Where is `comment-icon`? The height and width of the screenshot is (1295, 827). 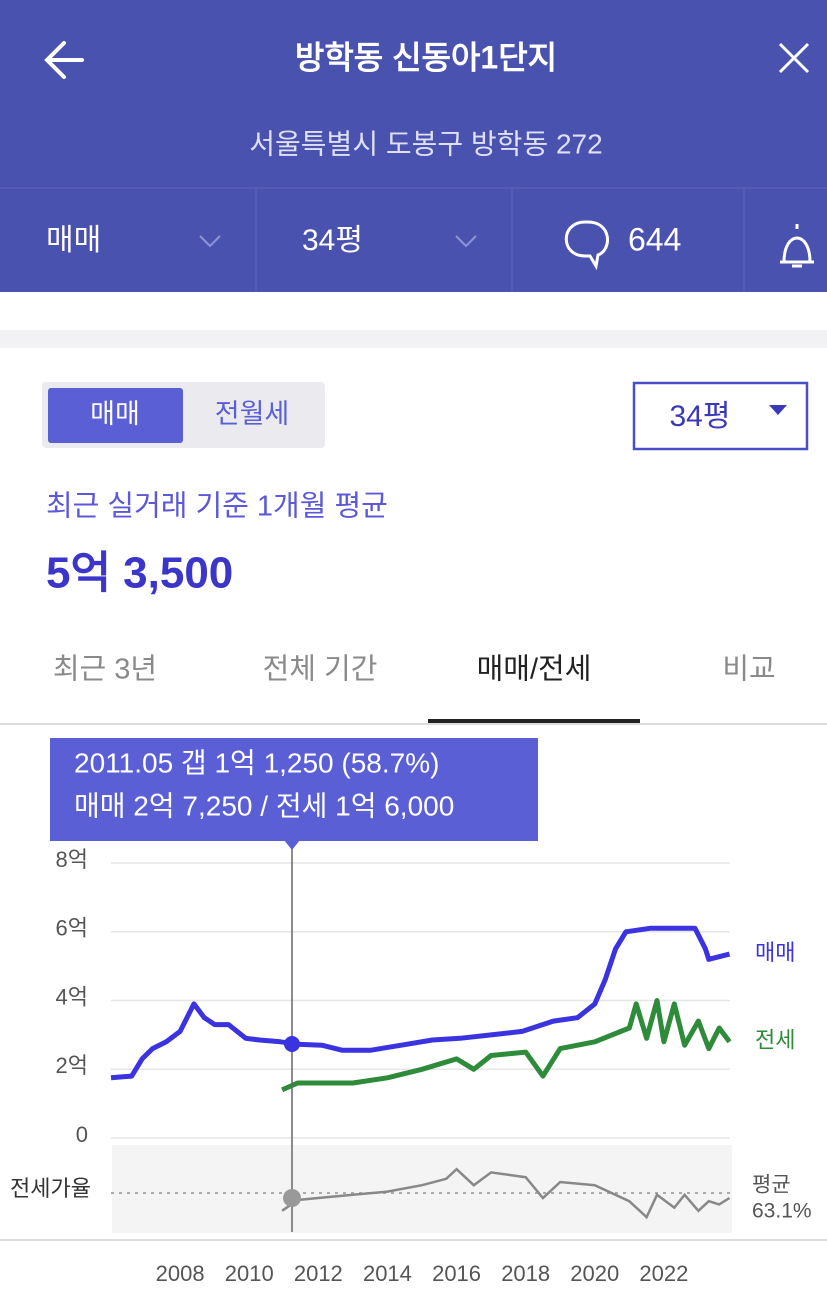
comment-icon is located at coordinates (586, 245).